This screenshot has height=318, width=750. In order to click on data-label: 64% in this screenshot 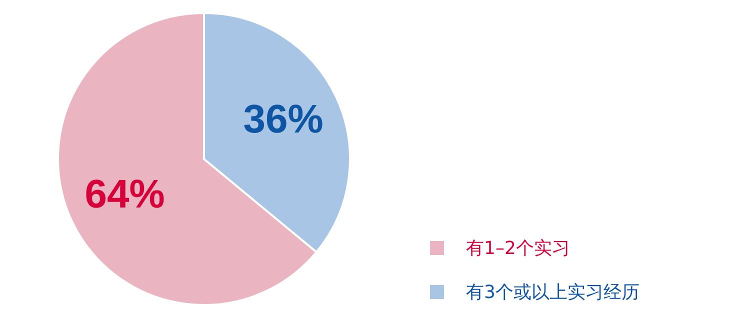, I will do `click(124, 194)`.